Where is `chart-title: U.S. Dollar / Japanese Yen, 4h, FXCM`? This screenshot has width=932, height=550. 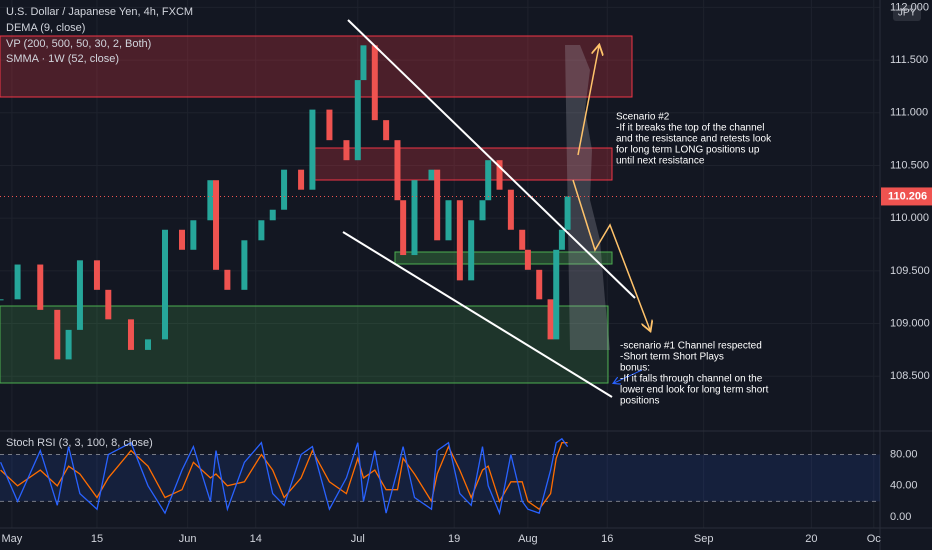
chart-title: U.S. Dollar / Japanese Yen, 4h, FXCM is located at coordinates (99, 12).